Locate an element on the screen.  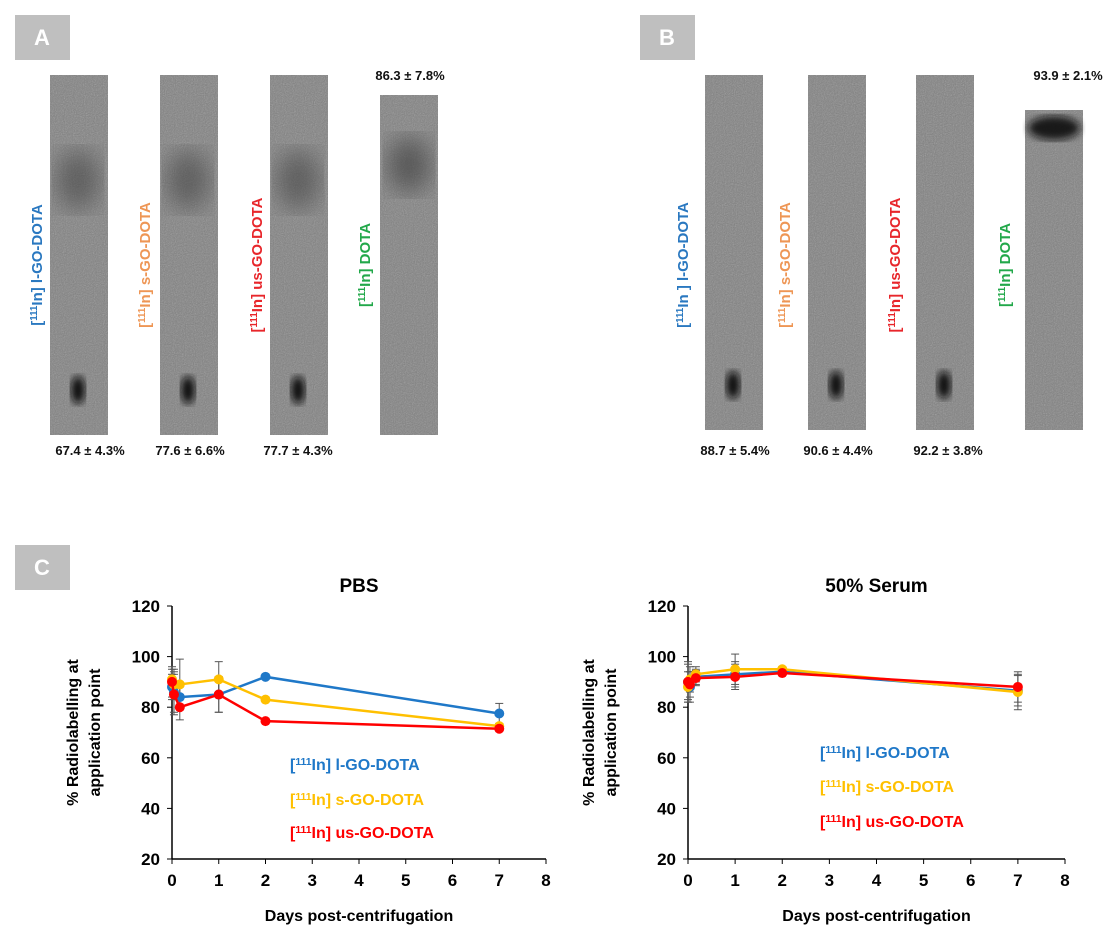
y-axis-label: % Radiolabelling at is located at coordinates (589, 731).